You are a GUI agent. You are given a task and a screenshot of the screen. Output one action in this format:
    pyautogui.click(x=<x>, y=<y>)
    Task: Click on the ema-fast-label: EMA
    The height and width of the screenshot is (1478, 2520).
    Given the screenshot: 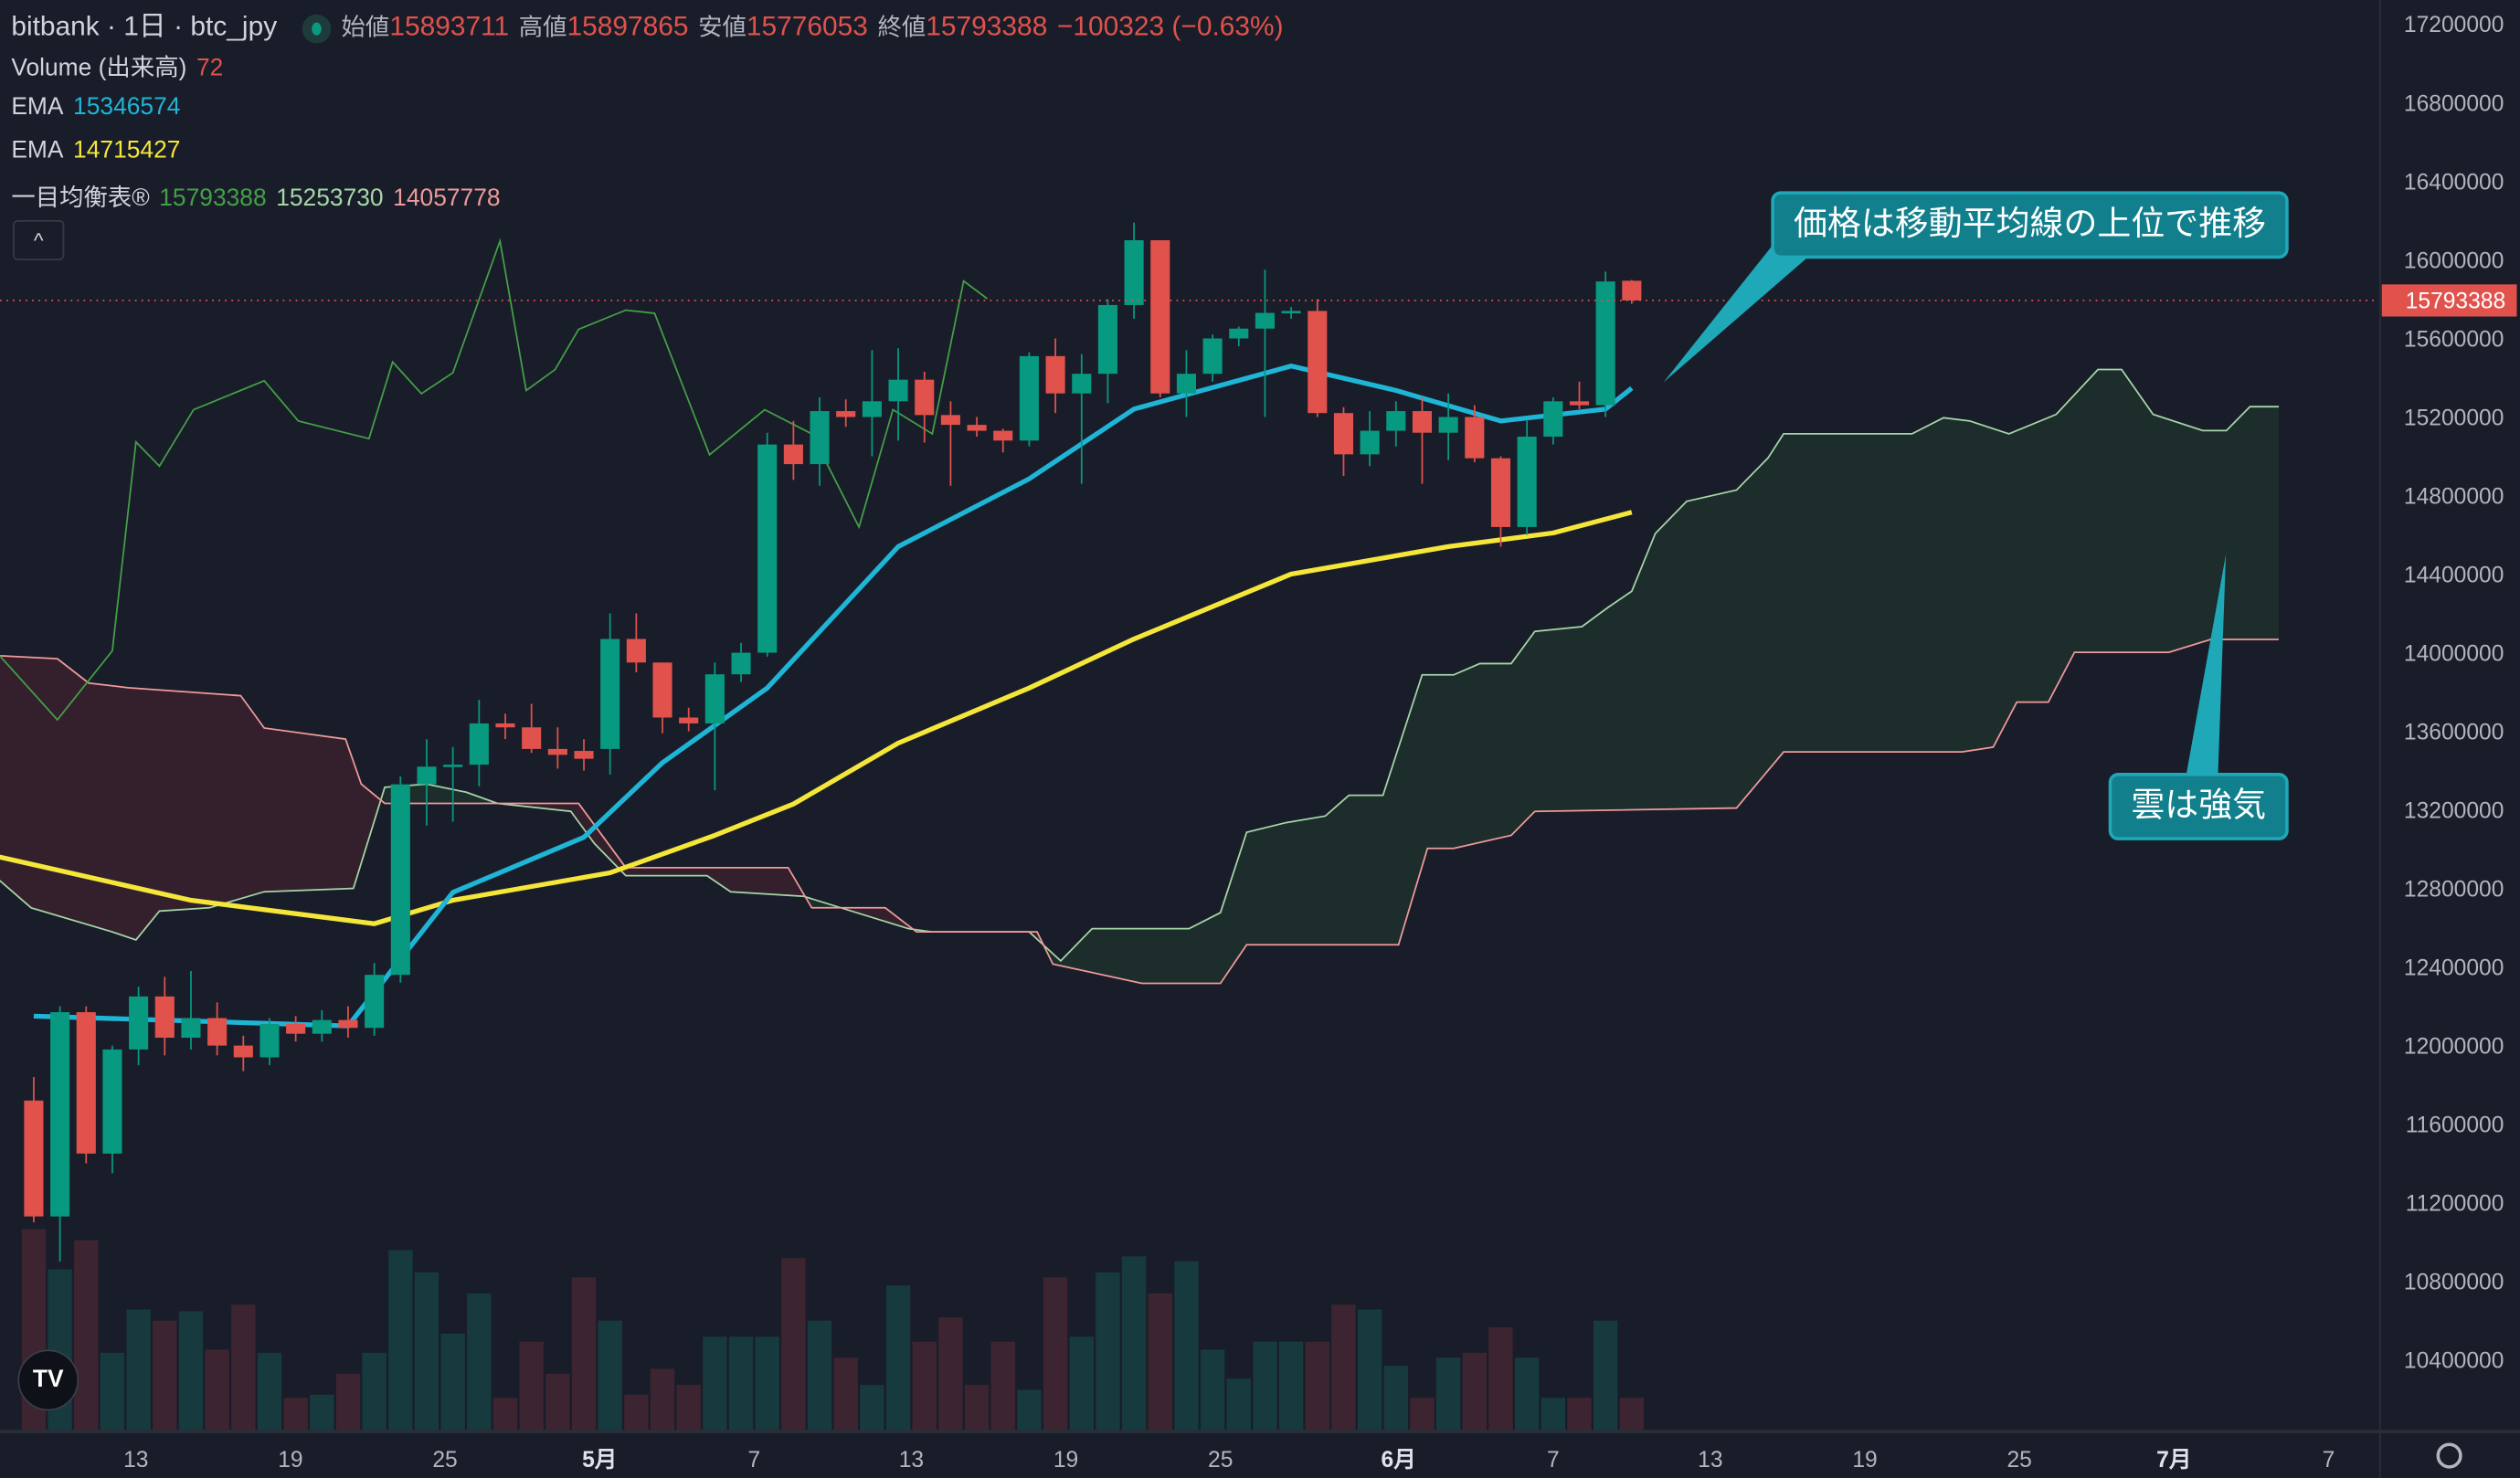 What is the action you would take?
    pyautogui.click(x=37, y=107)
    